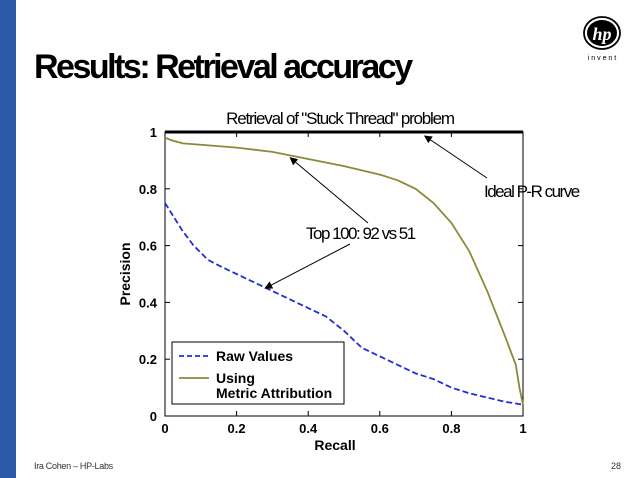 The height and width of the screenshot is (478, 638). What do you see at coordinates (153, 416) in the screenshot?
I see `y-tick-label: 0` at bounding box center [153, 416].